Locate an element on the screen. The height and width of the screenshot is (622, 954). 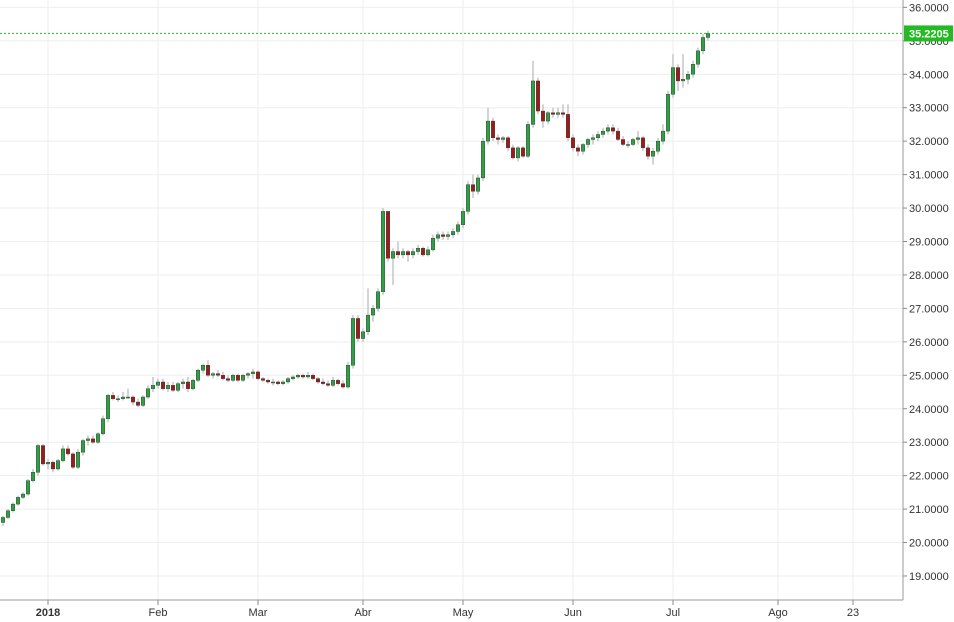
y-tick-label: 32.0000 is located at coordinates (929, 142).